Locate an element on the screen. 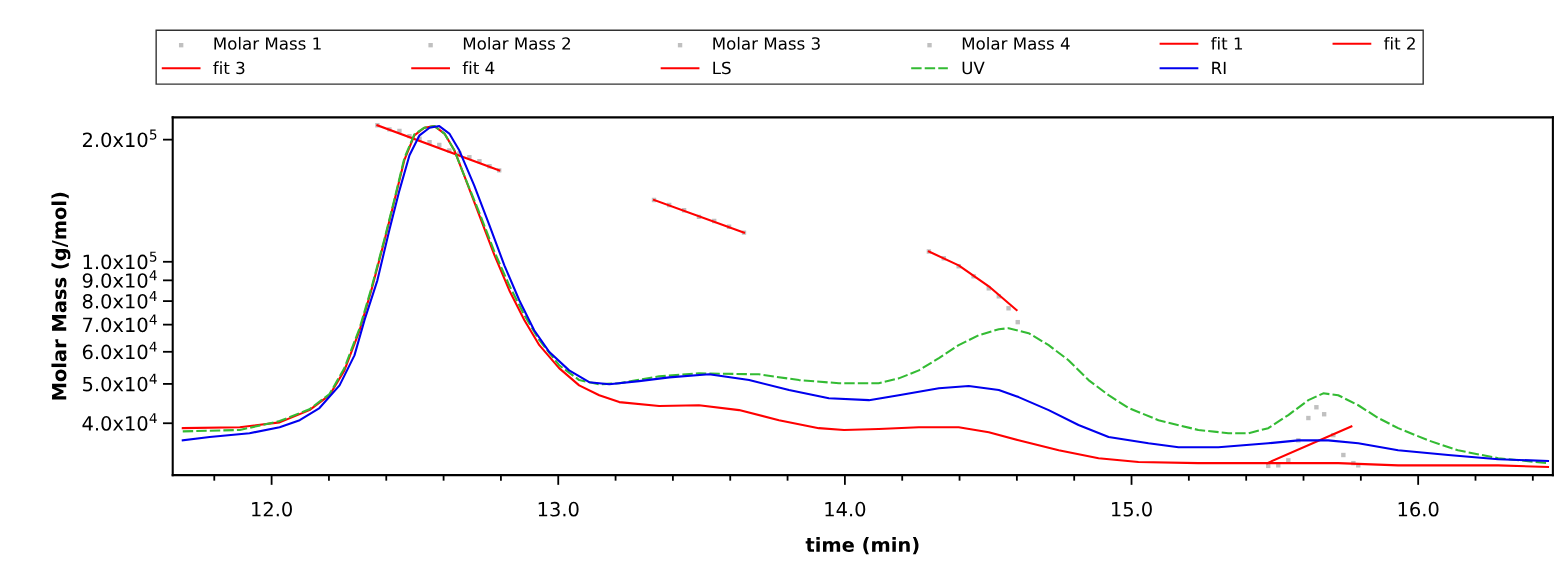 The width and height of the screenshot is (1556, 578). legend-label: fit 1 is located at coordinates (1227, 43).